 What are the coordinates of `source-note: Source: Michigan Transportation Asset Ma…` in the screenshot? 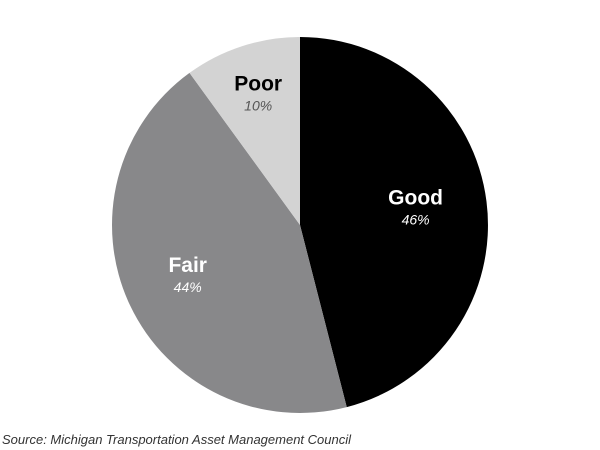 It's located at (177, 439).